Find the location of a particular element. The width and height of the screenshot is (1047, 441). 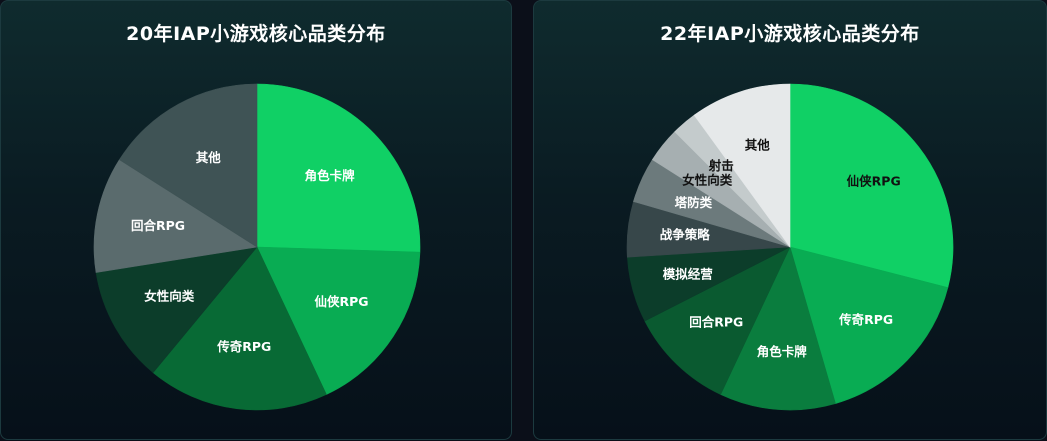

slice-label: 模拟经营 is located at coordinates (688, 274).